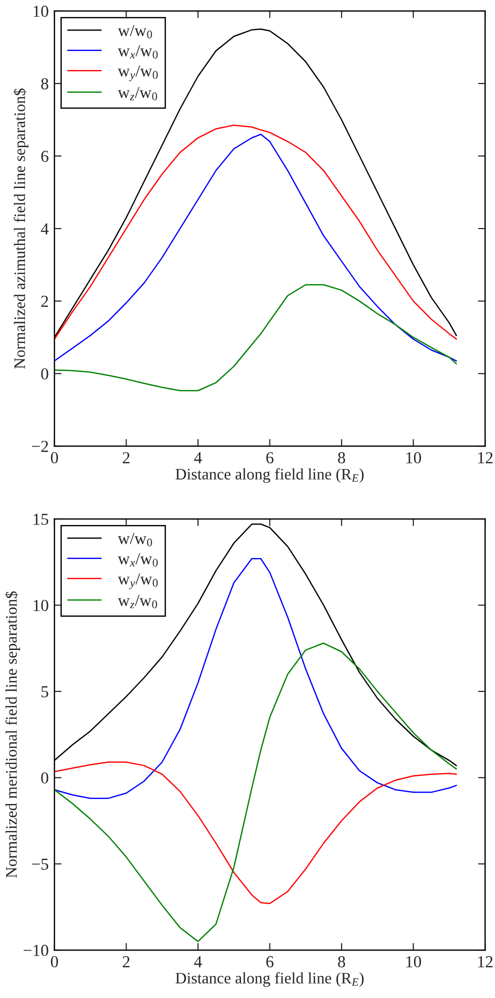 This screenshot has height=998, width=495. I want to click on y-tick-label: −10, so click(36, 950).